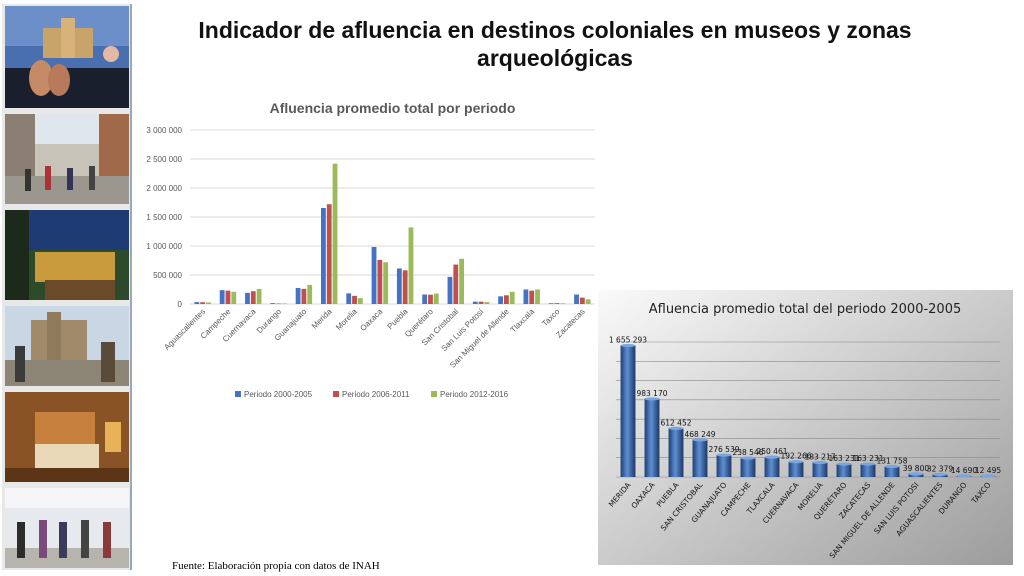 Image resolution: width=1024 pixels, height=576 pixels. Describe the element at coordinates (628, 340) in the screenshot. I see `chart2-data-label: 1 655 293` at that location.